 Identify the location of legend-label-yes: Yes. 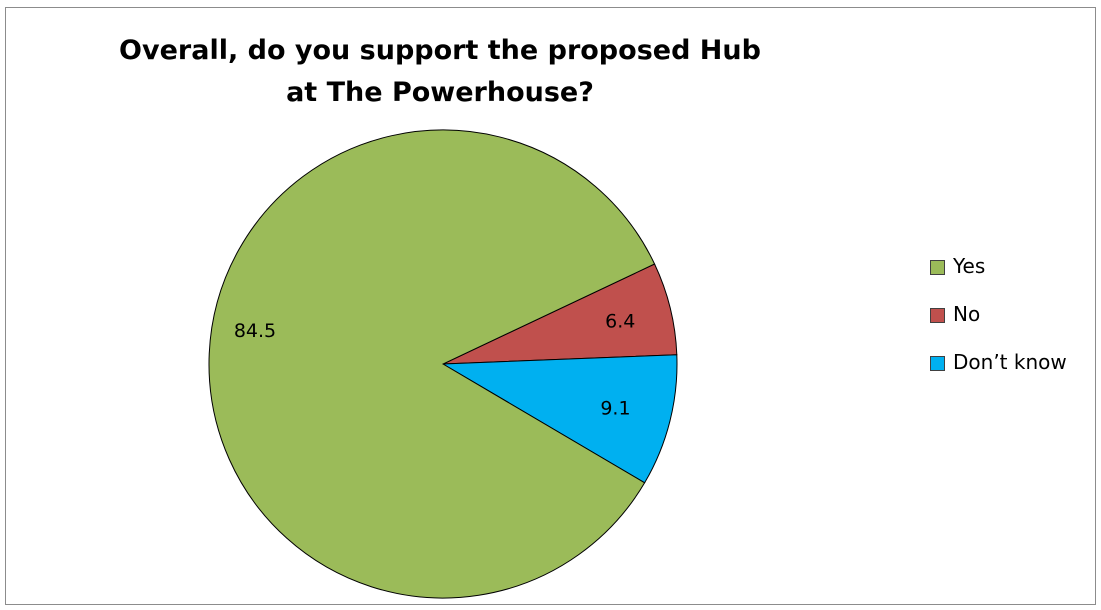
(969, 266).